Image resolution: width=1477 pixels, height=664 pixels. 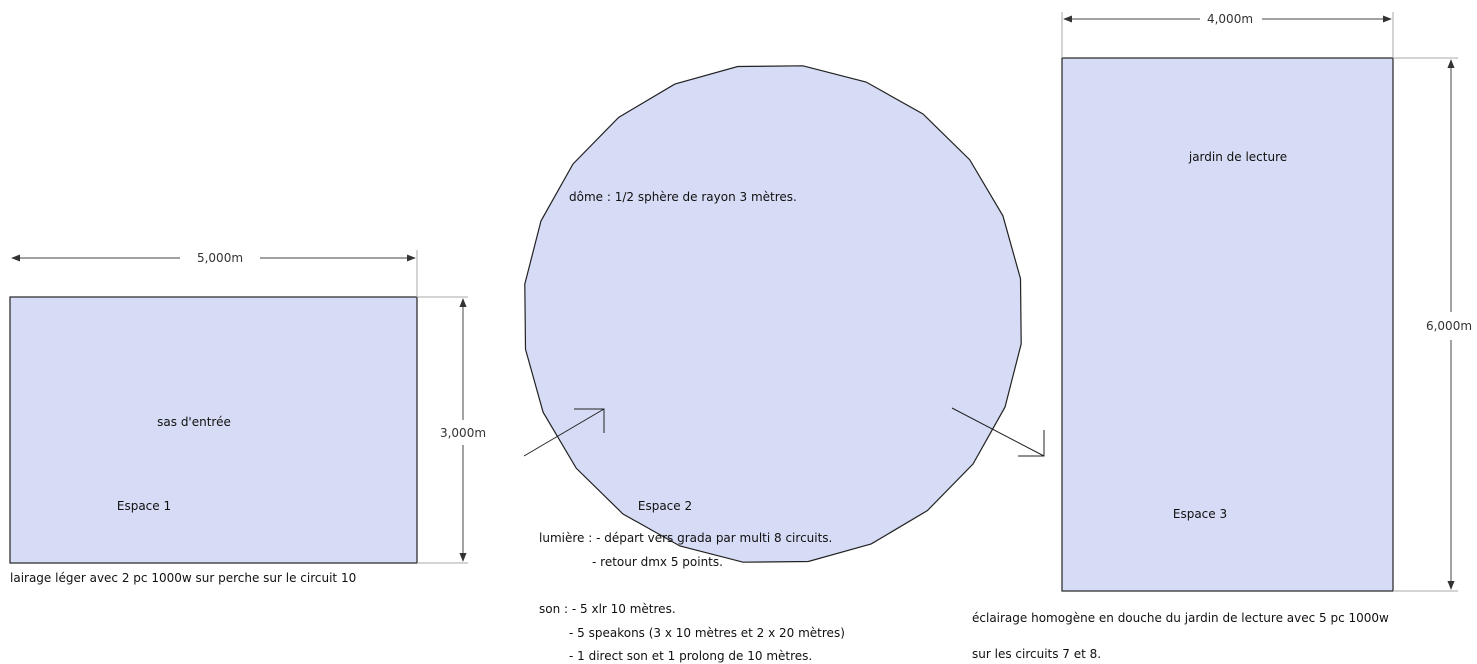 What do you see at coordinates (683, 197) in the screenshot?
I see `espace-2-description: dôme : 1/2 sphère de rayon 3 mètres.` at bounding box center [683, 197].